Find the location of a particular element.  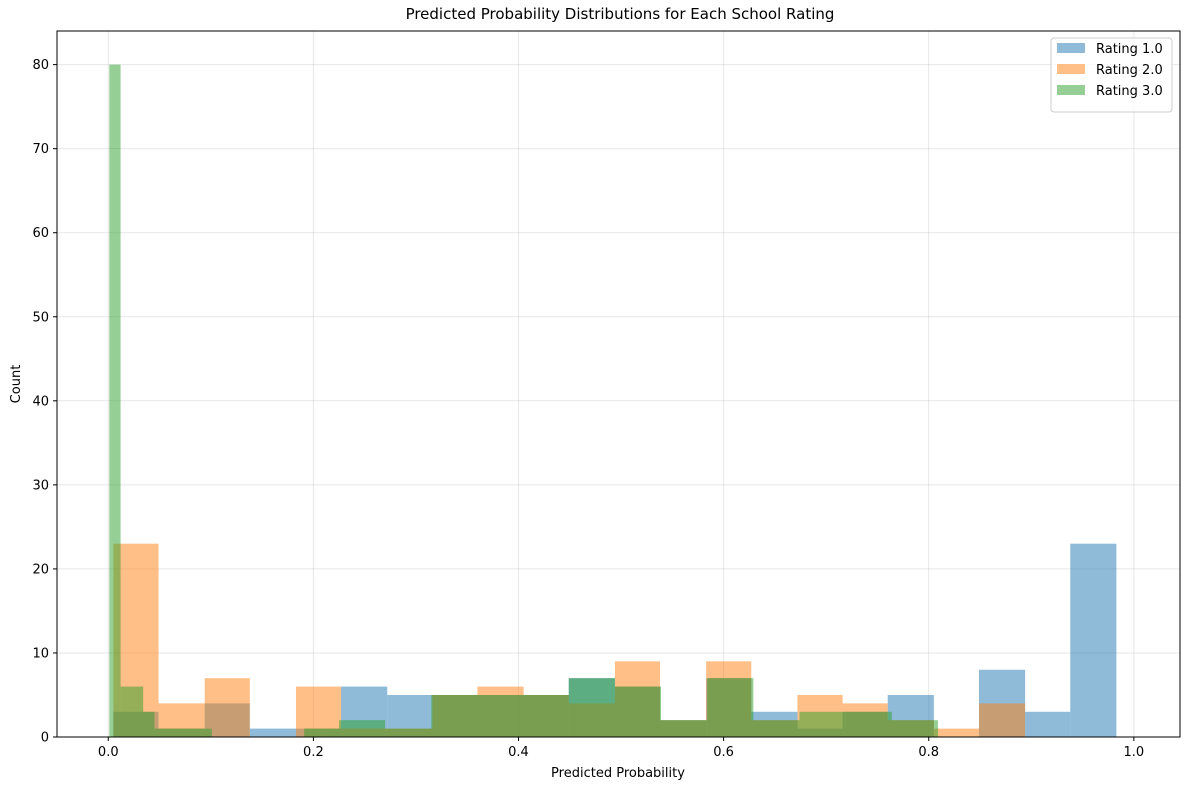

x-tick-label: 0.8 is located at coordinates (928, 752).